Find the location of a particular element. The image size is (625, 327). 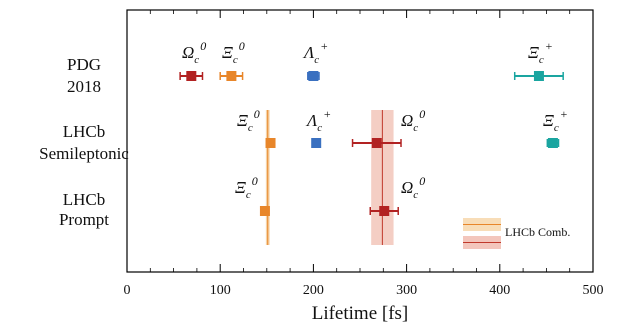

row-label-1-0: LHCb is located at coordinates (84, 131).